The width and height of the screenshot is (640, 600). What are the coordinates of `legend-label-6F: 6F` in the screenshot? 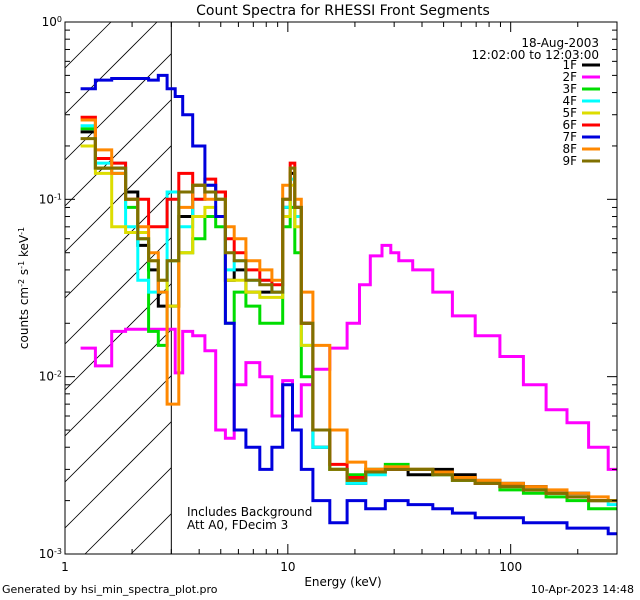 It's located at (569, 125).